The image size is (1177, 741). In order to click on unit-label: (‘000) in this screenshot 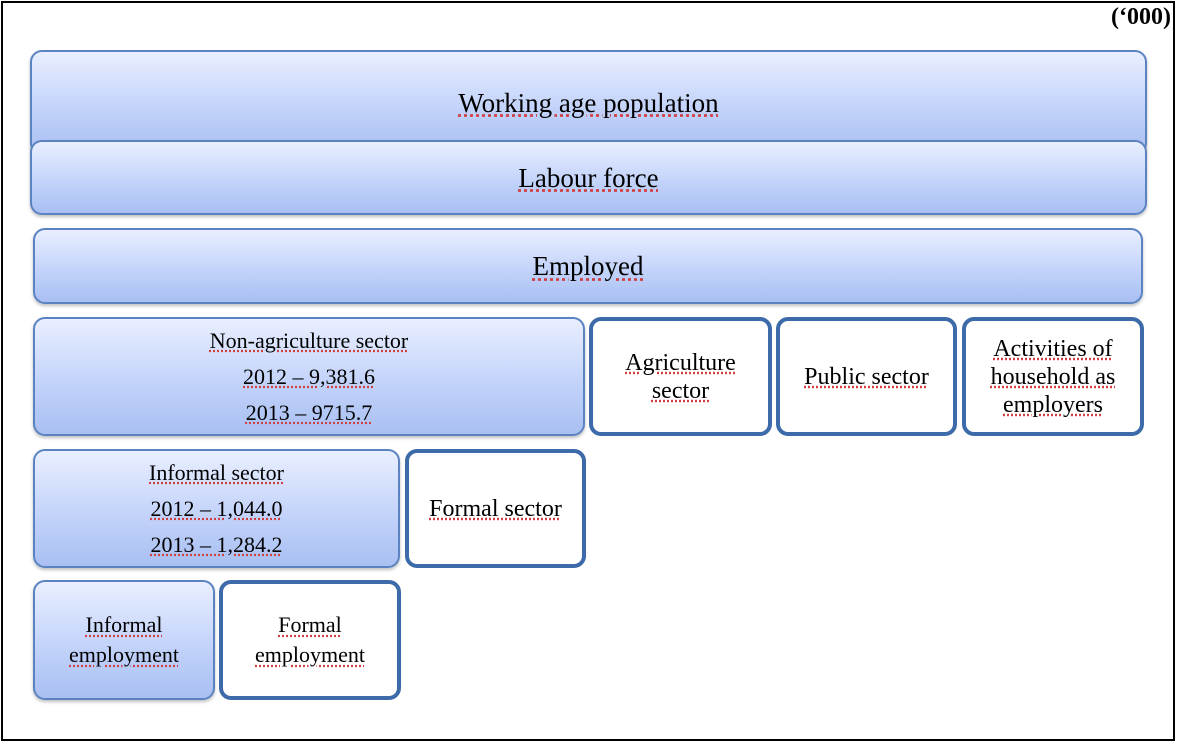, I will do `click(1141, 17)`.